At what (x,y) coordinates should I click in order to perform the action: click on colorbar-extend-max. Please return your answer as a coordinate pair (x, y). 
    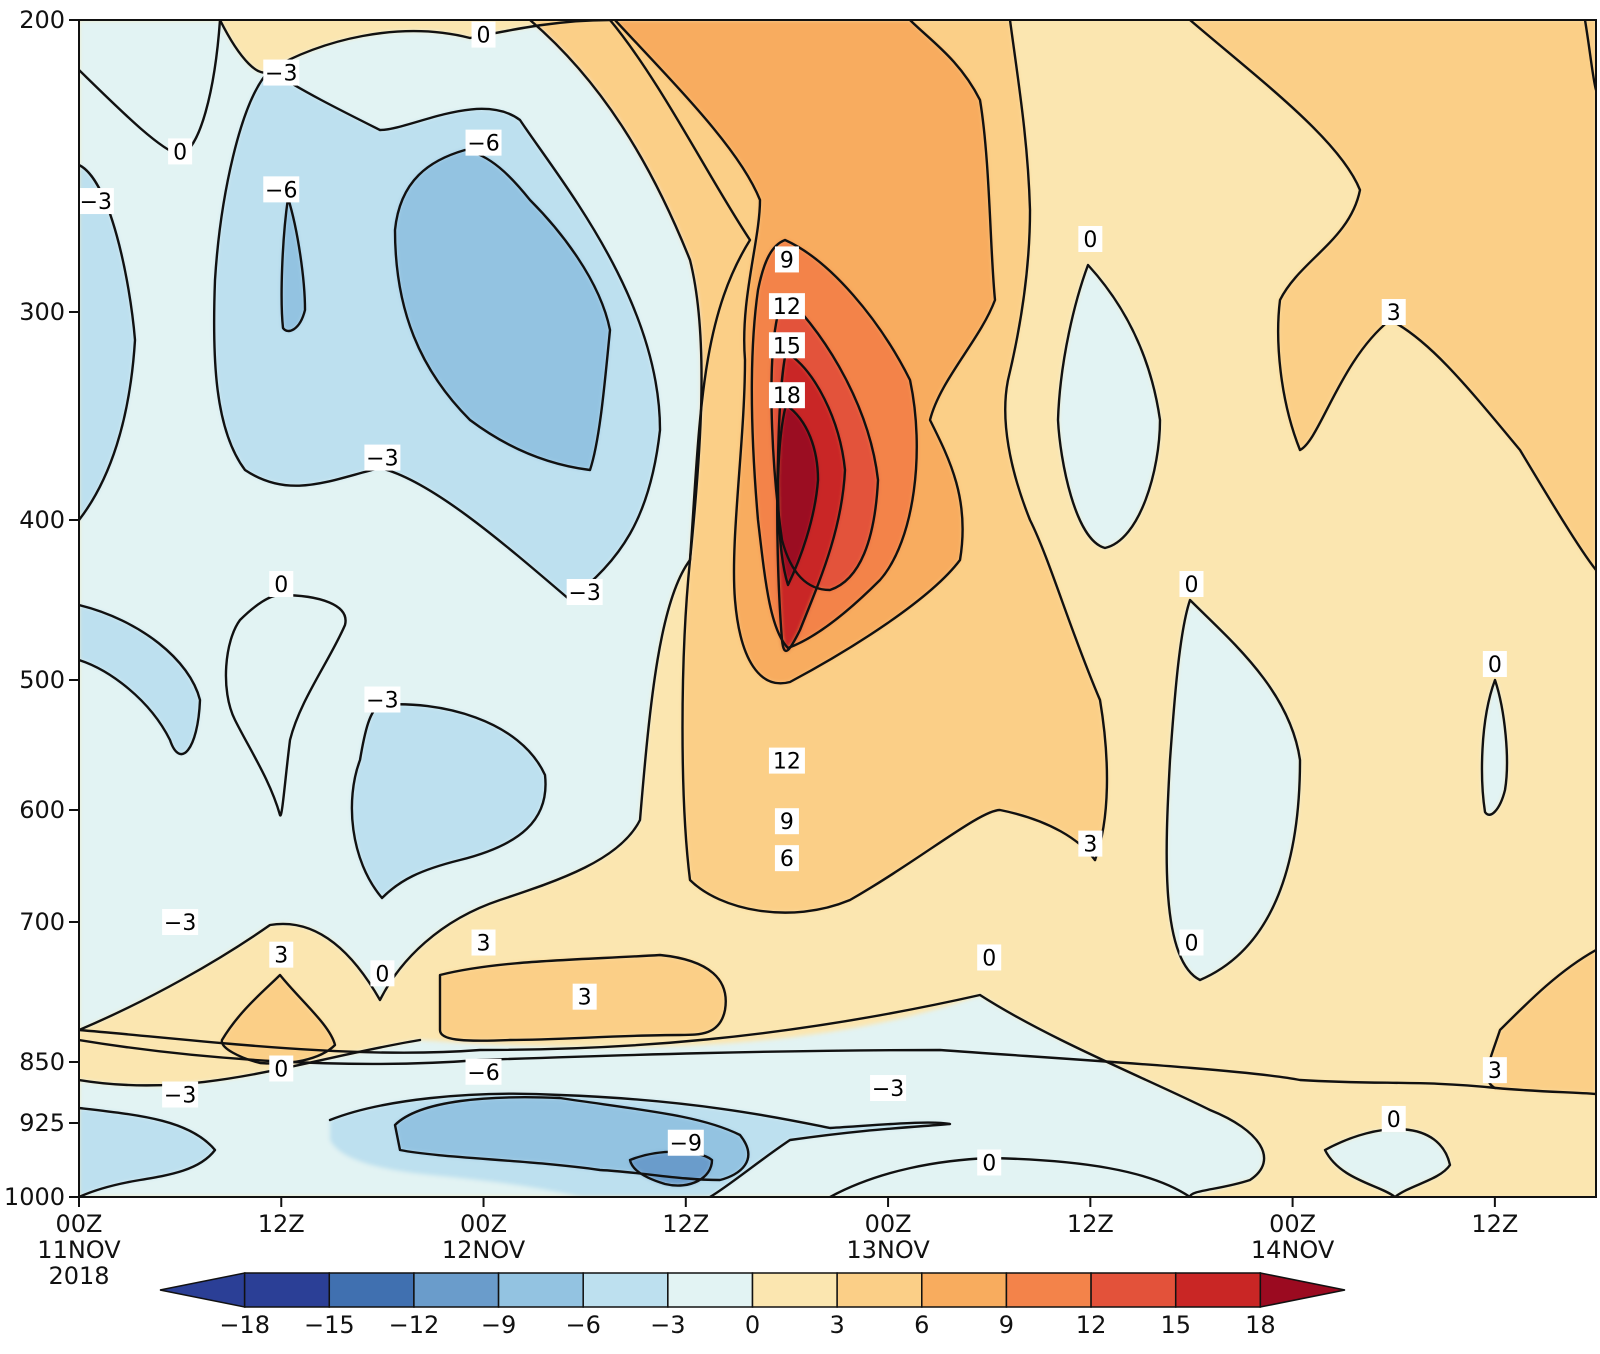
    Looking at the image, I should click on (1302, 1290).